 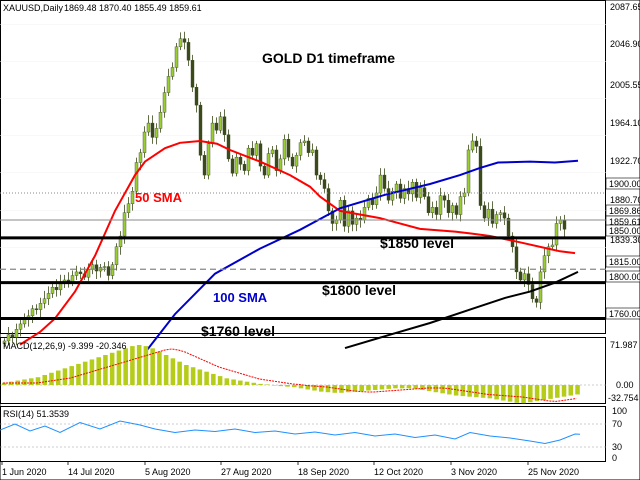 I want to click on rsi-line, so click(x=290, y=432).